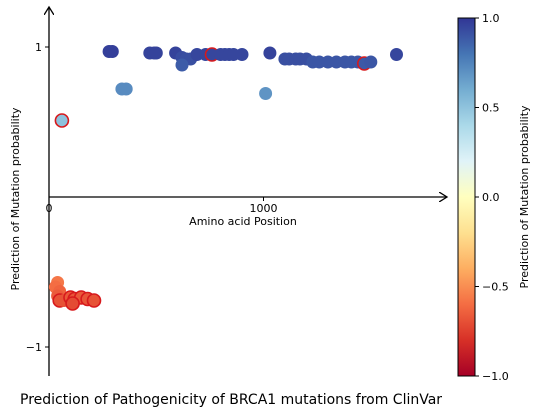  I want to click on y-axis-title: Prediction of Mutation probability, so click(15, 199).